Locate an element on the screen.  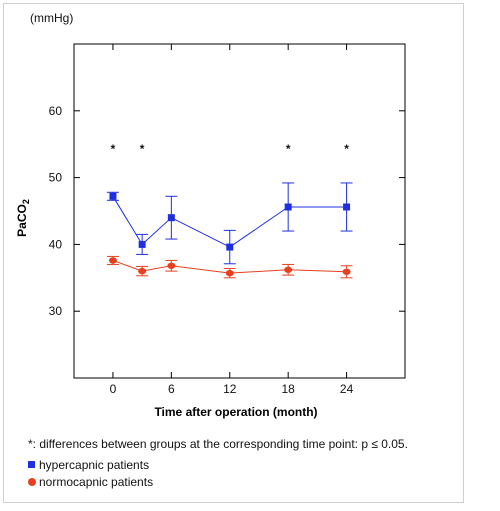
y-tick-label-30: 30 is located at coordinates (56, 311).